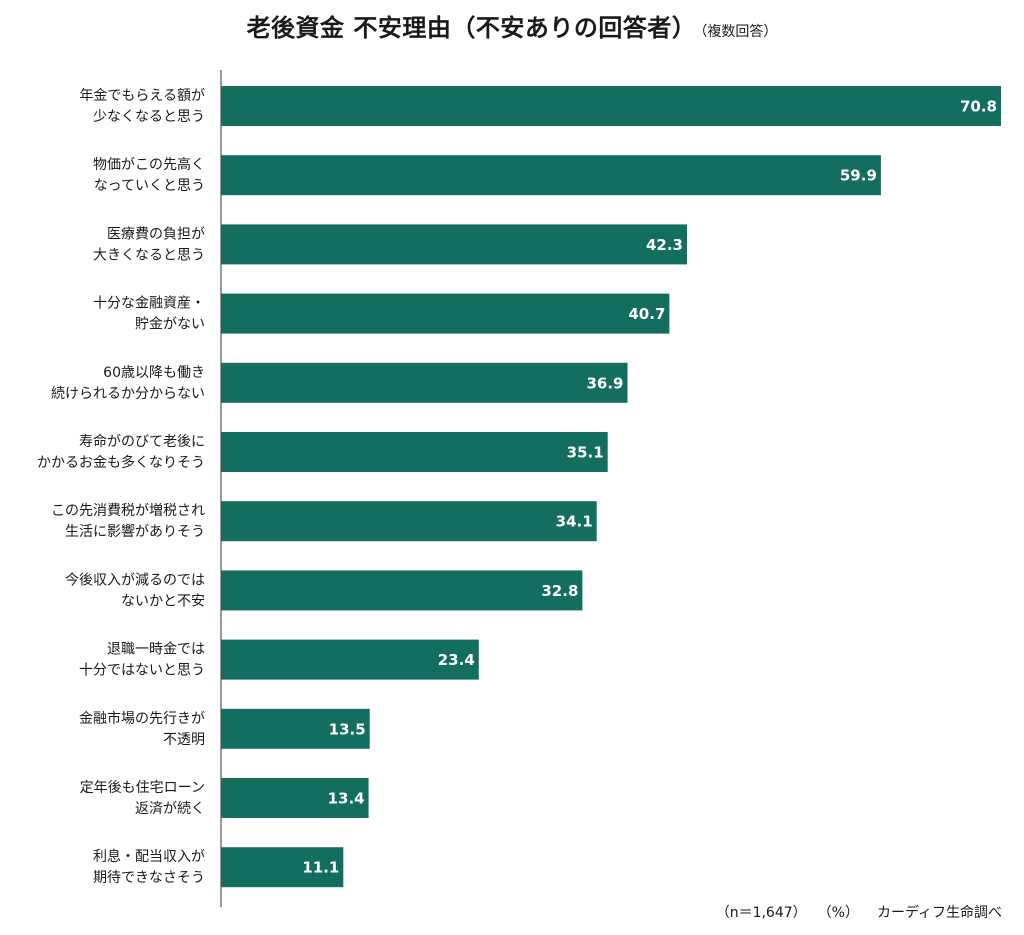 The image size is (1024, 935). I want to click on category-label-4-line-1: 十分な金融資産・, so click(149, 304).